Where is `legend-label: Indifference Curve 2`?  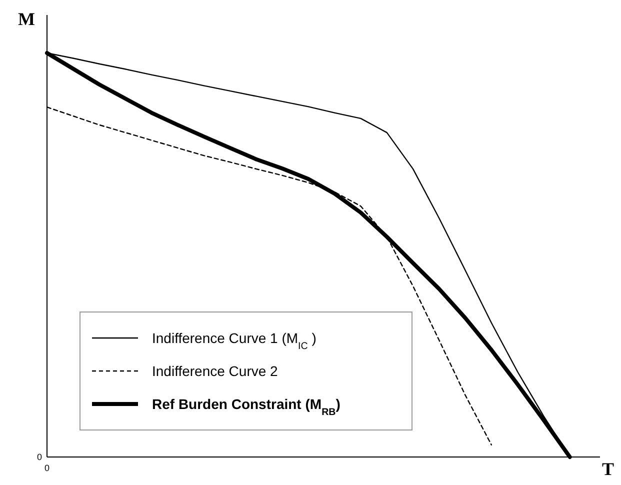
legend-label: Indifference Curve 2 is located at coordinates (215, 371).